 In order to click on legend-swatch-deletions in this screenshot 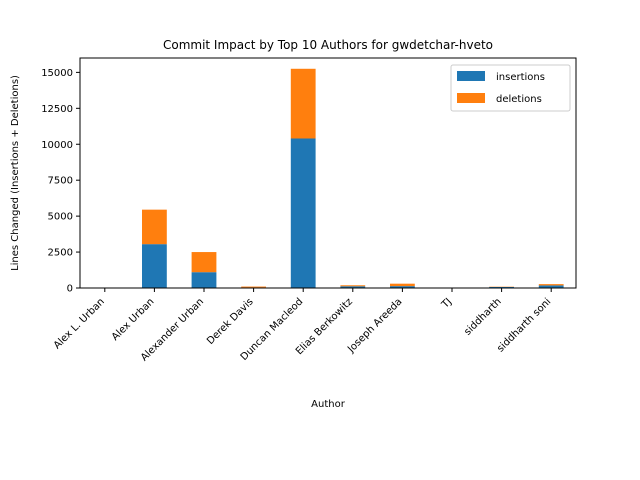, I will do `click(471, 98)`.